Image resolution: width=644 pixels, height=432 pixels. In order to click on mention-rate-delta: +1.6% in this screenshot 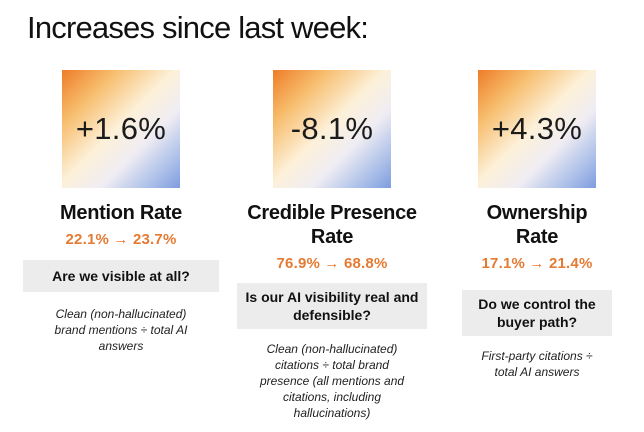, I will do `click(121, 128)`.